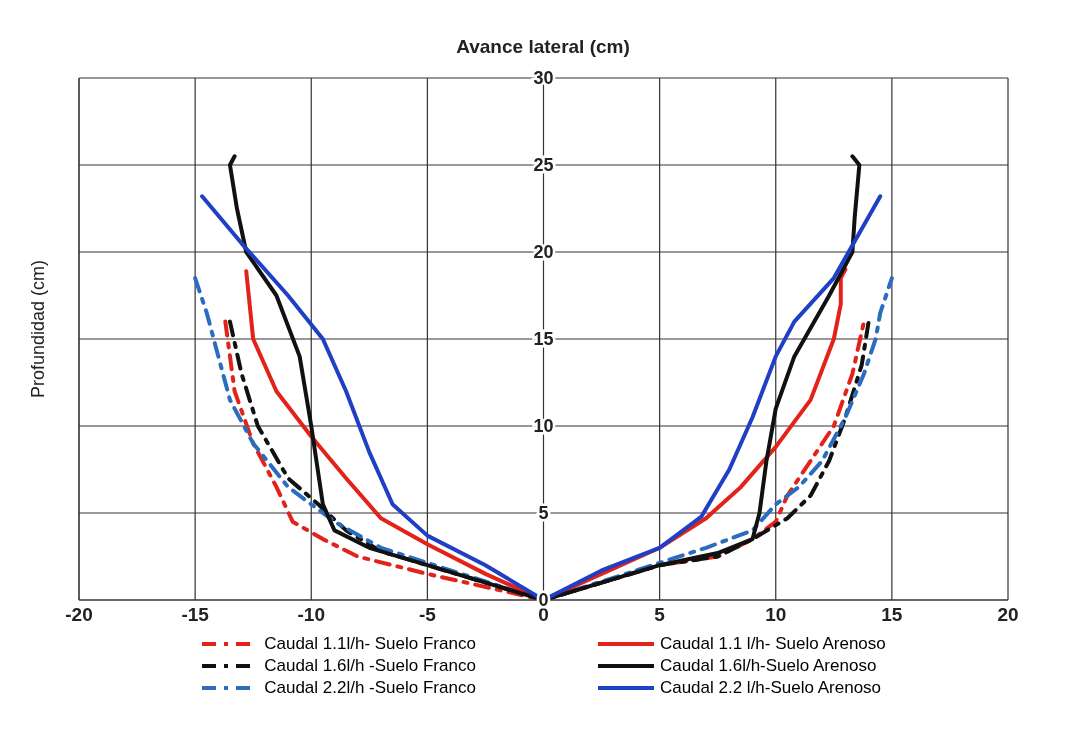 This screenshot has width=1086, height=740. What do you see at coordinates (370, 644) in the screenshot?
I see `legend-label: Caudal 1.1l/h- Suelo Franco` at bounding box center [370, 644].